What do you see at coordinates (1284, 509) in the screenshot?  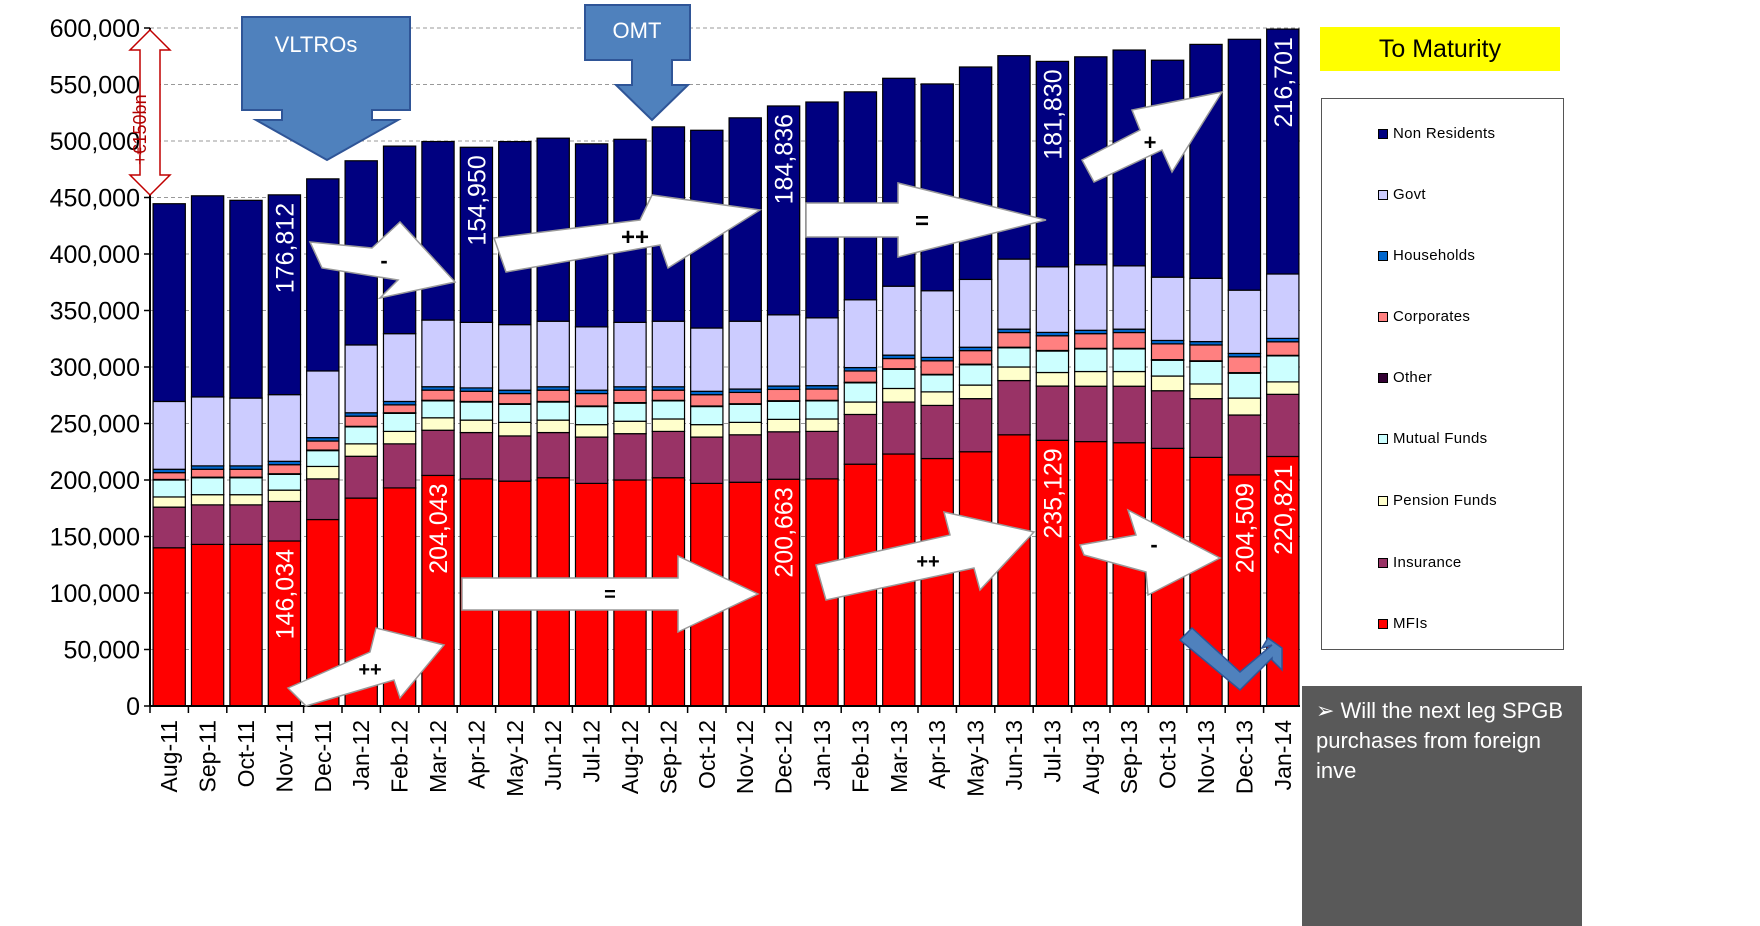 I see `data-label: 220,821` at bounding box center [1284, 509].